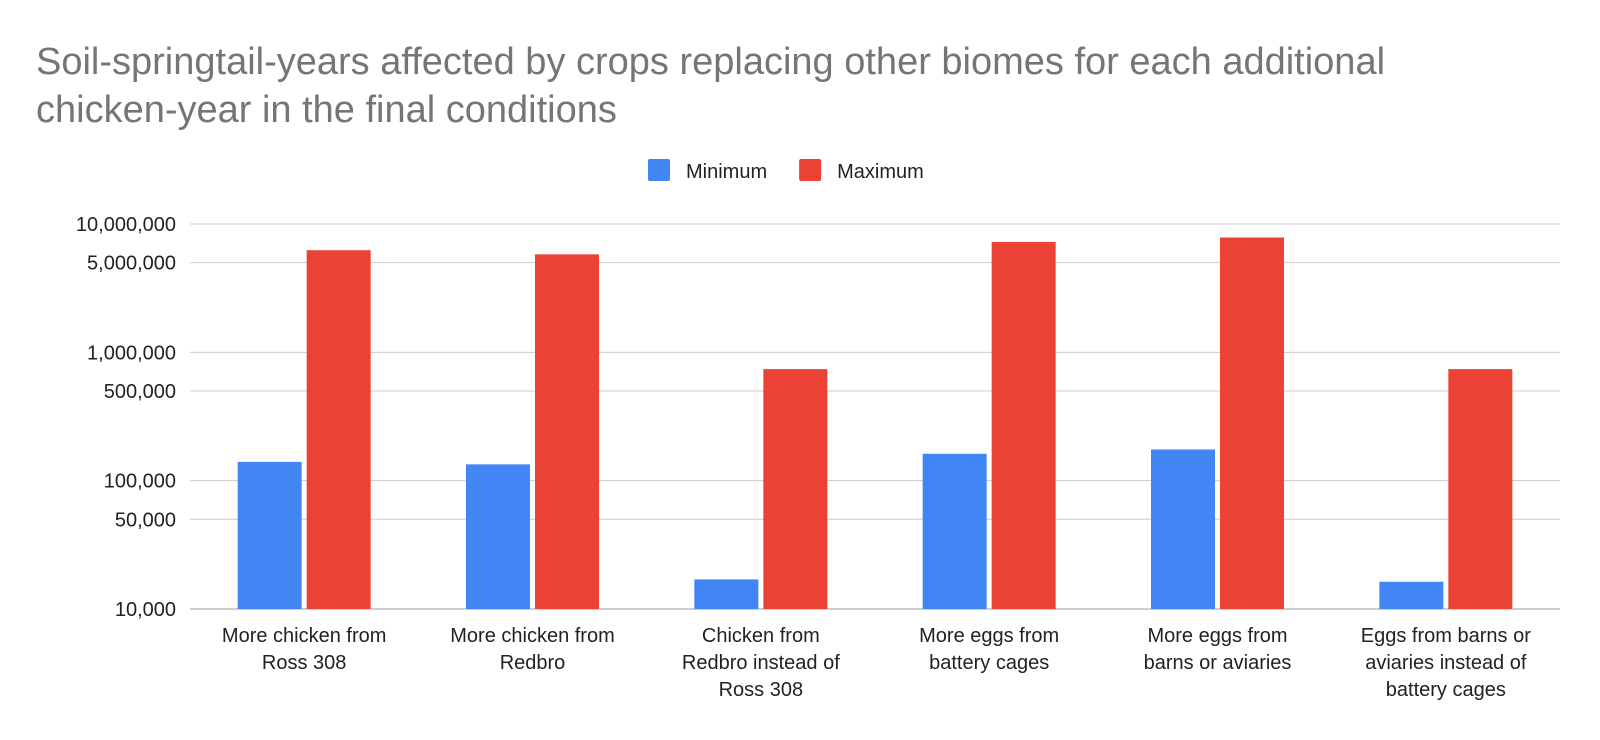  I want to click on legend: Minimum Maximum, so click(786, 171).